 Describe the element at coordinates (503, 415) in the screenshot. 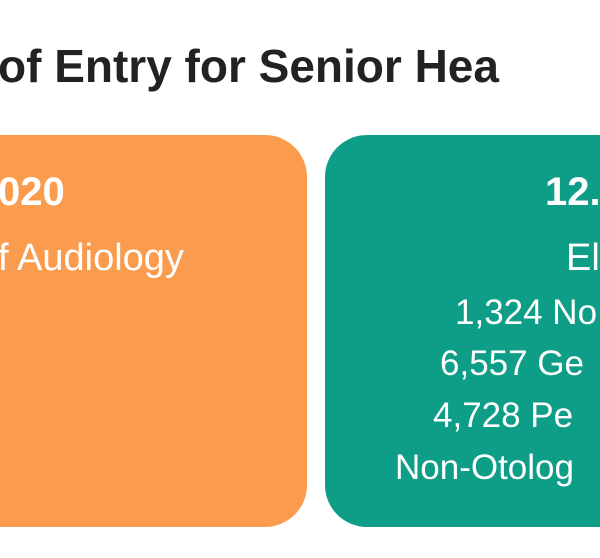

I see `card-line: 4,728 Pe` at that location.